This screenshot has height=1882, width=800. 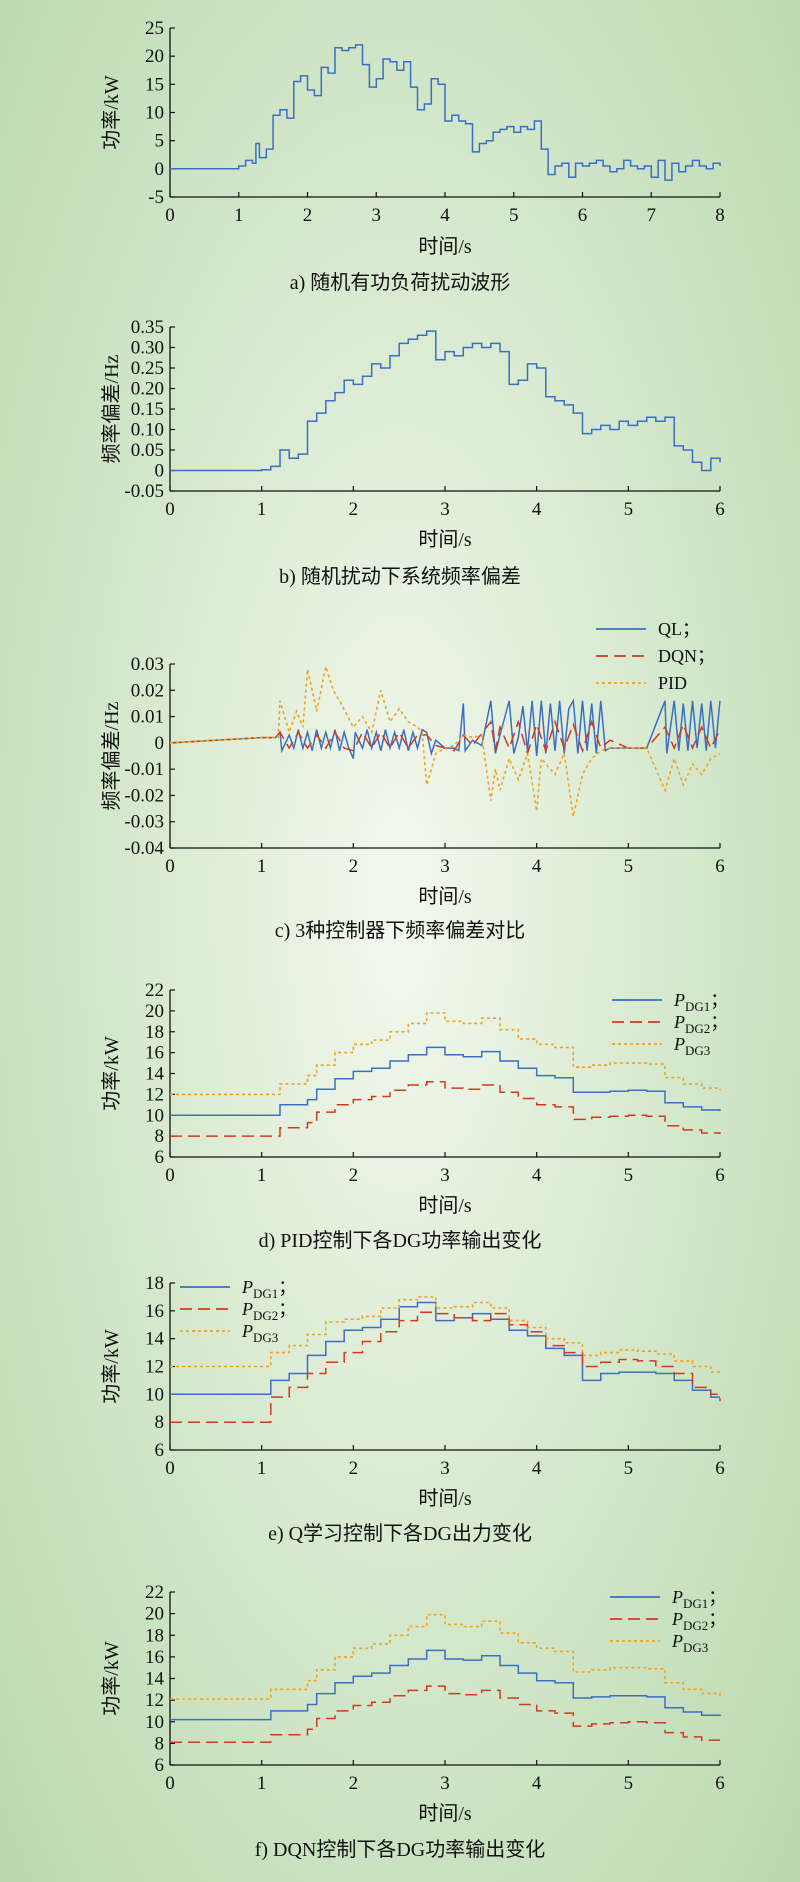 I want to click on panel-caption: c) 3种控制器下频率偏差对比, so click(x=400, y=930).